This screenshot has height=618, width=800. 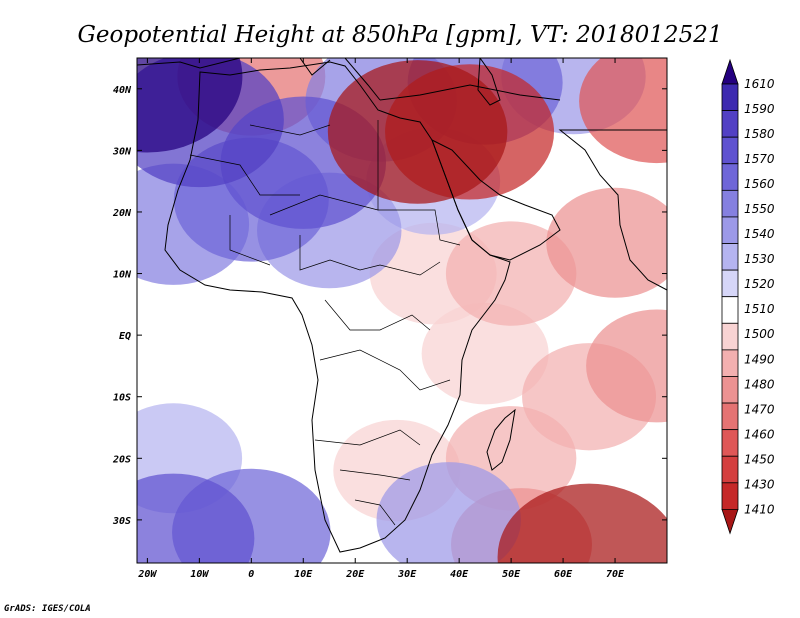 What do you see at coordinates (122, 275) in the screenshot?
I see `y-tick-label: 10N` at bounding box center [122, 275].